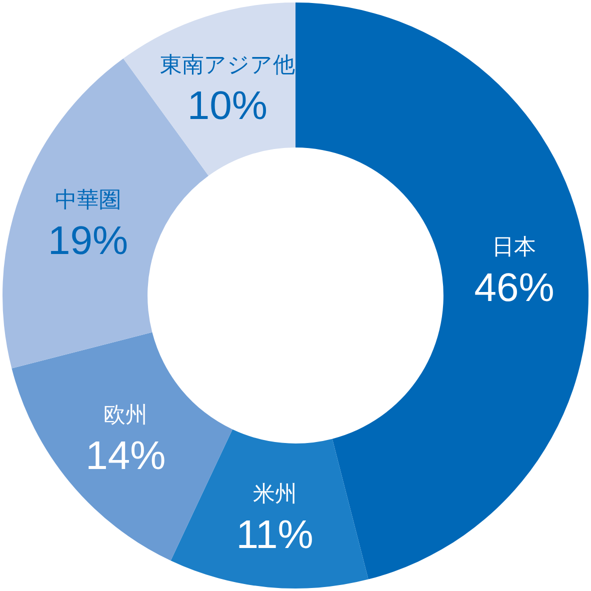 This screenshot has width=591, height=591. Describe the element at coordinates (126, 456) in the screenshot. I see `data-label: 14%` at that location.